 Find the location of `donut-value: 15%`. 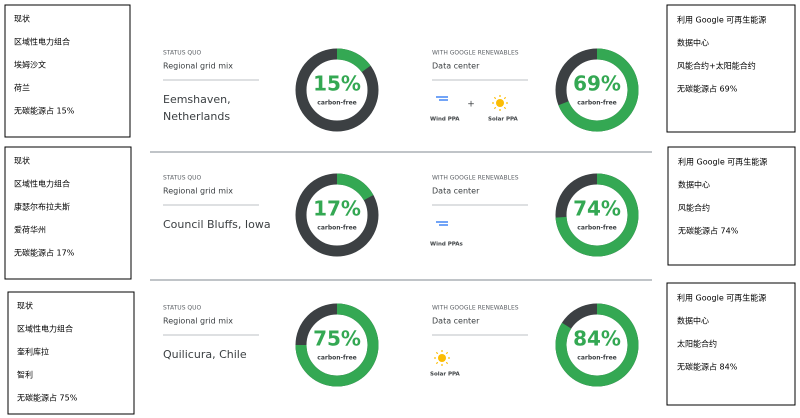

donut-value: 15% is located at coordinates (337, 84).